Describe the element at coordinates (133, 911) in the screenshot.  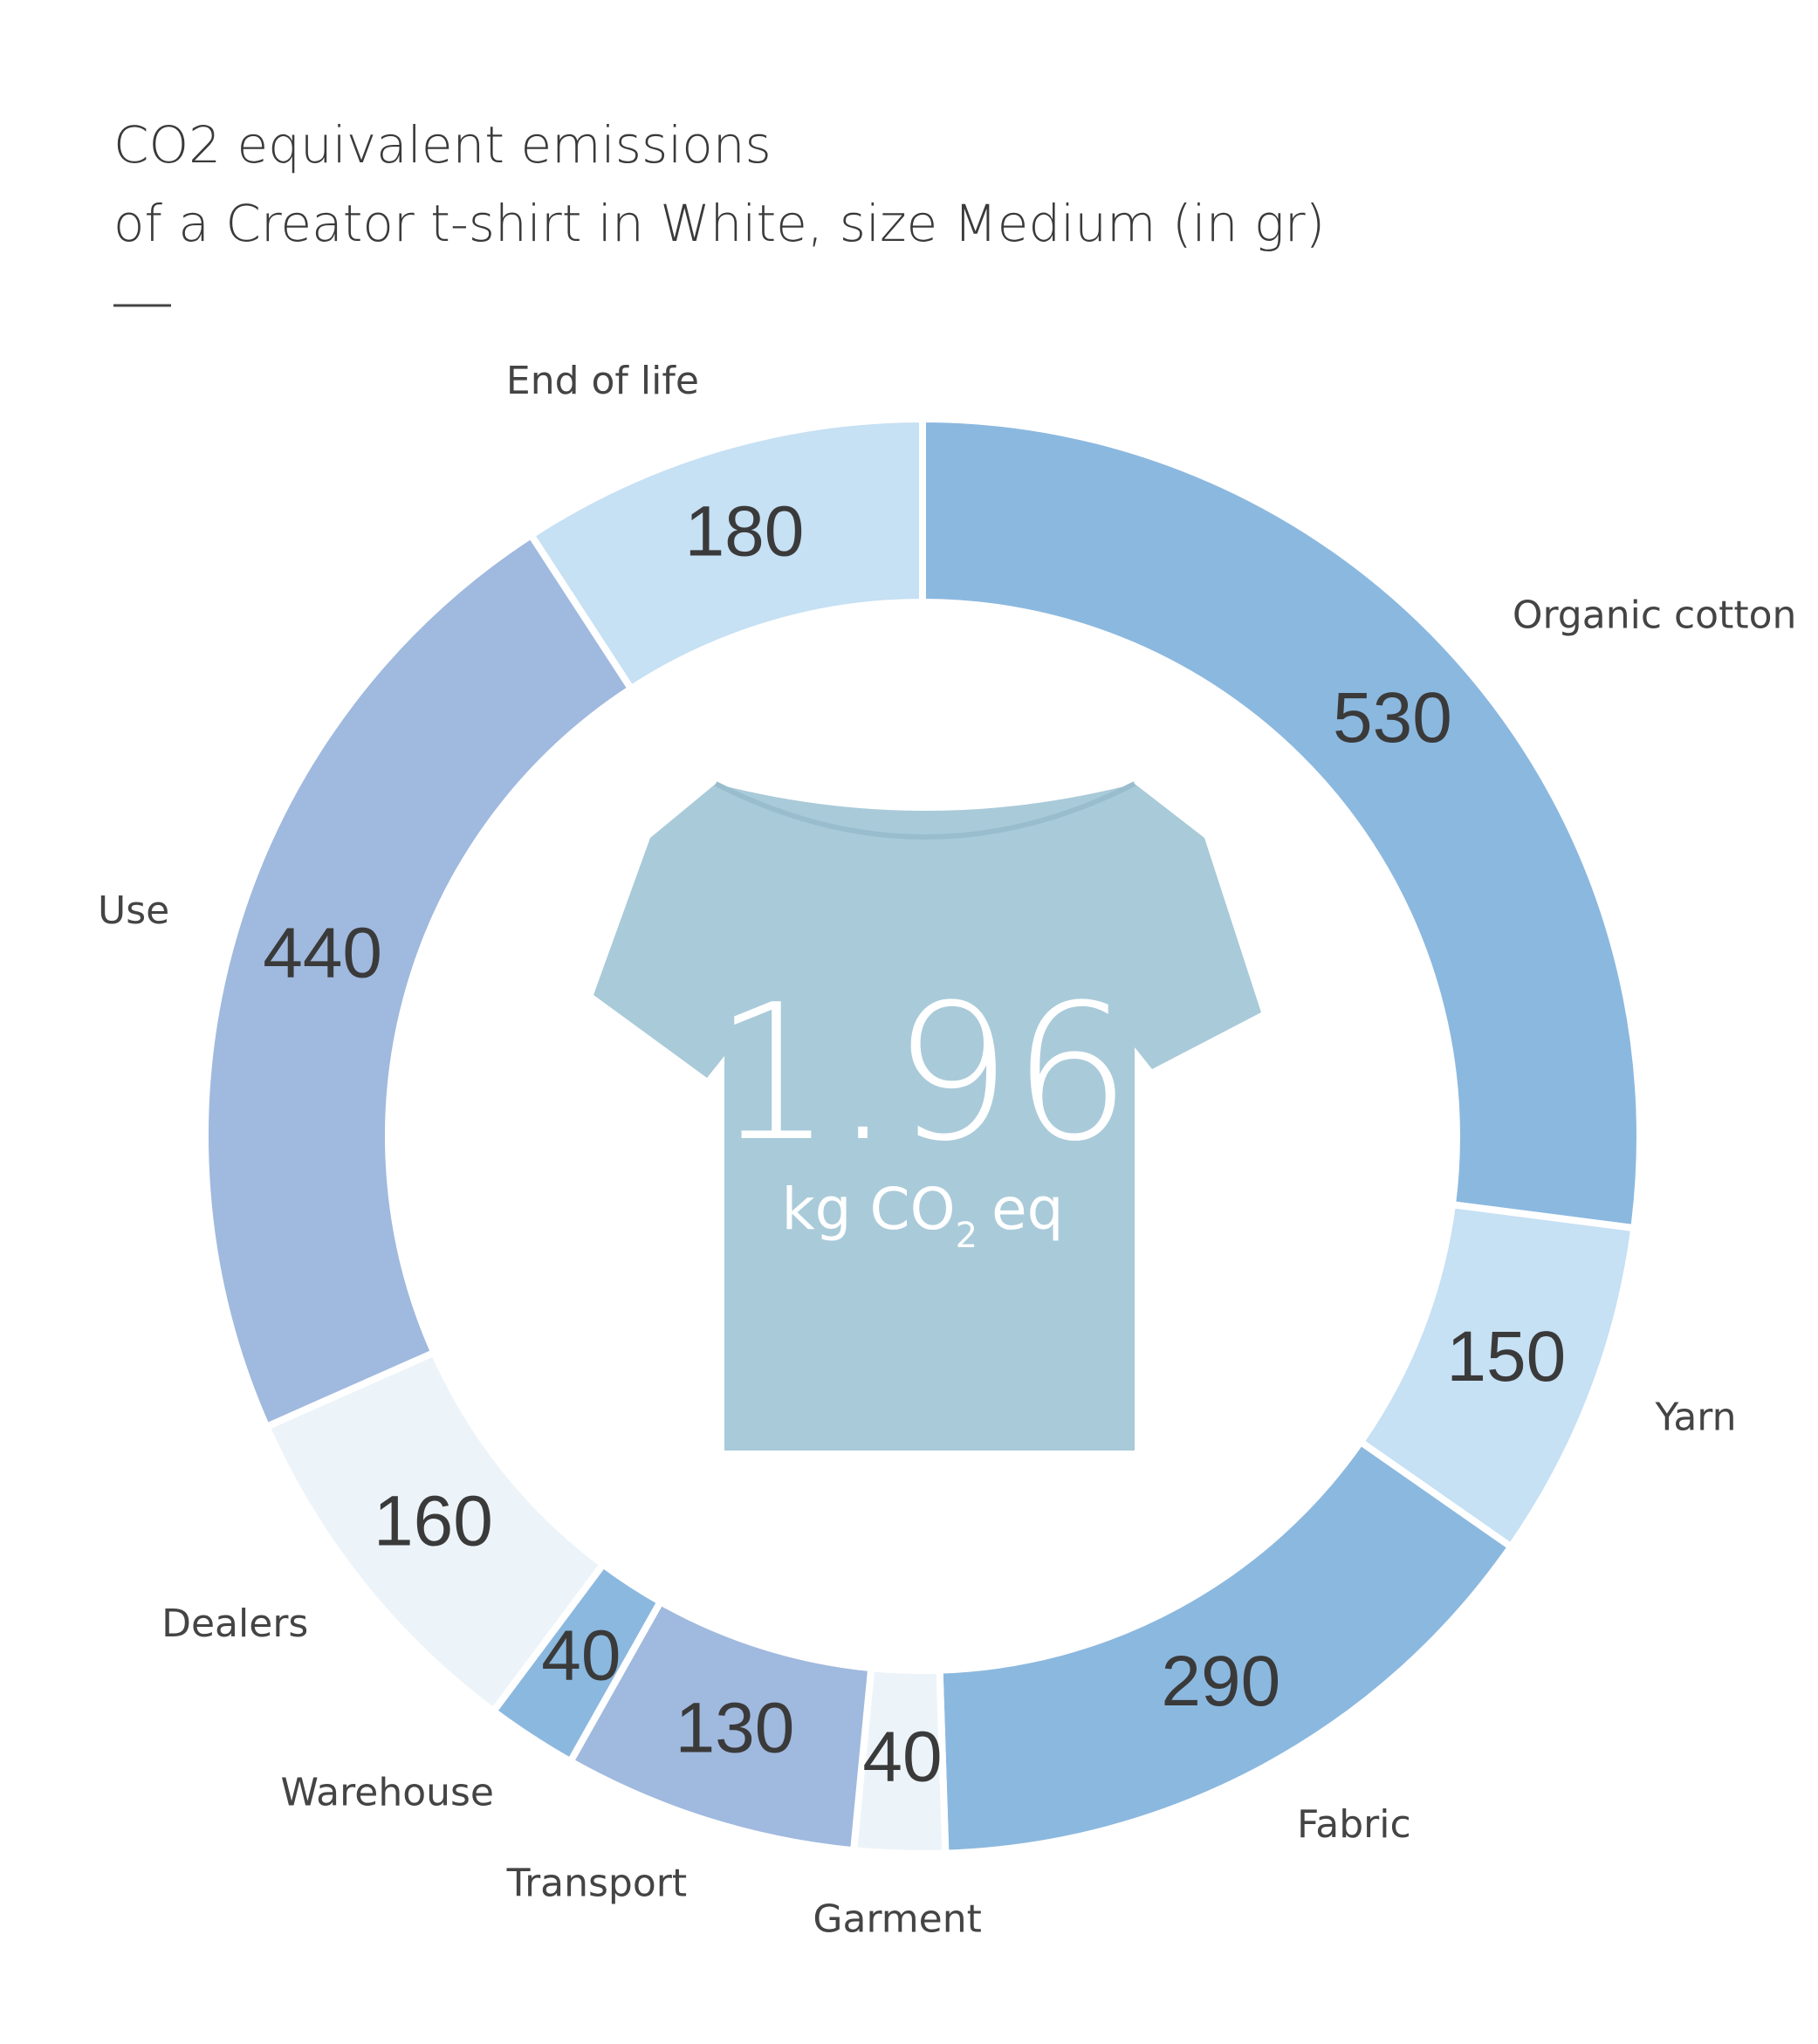
I see `category-label: Use` at that location.